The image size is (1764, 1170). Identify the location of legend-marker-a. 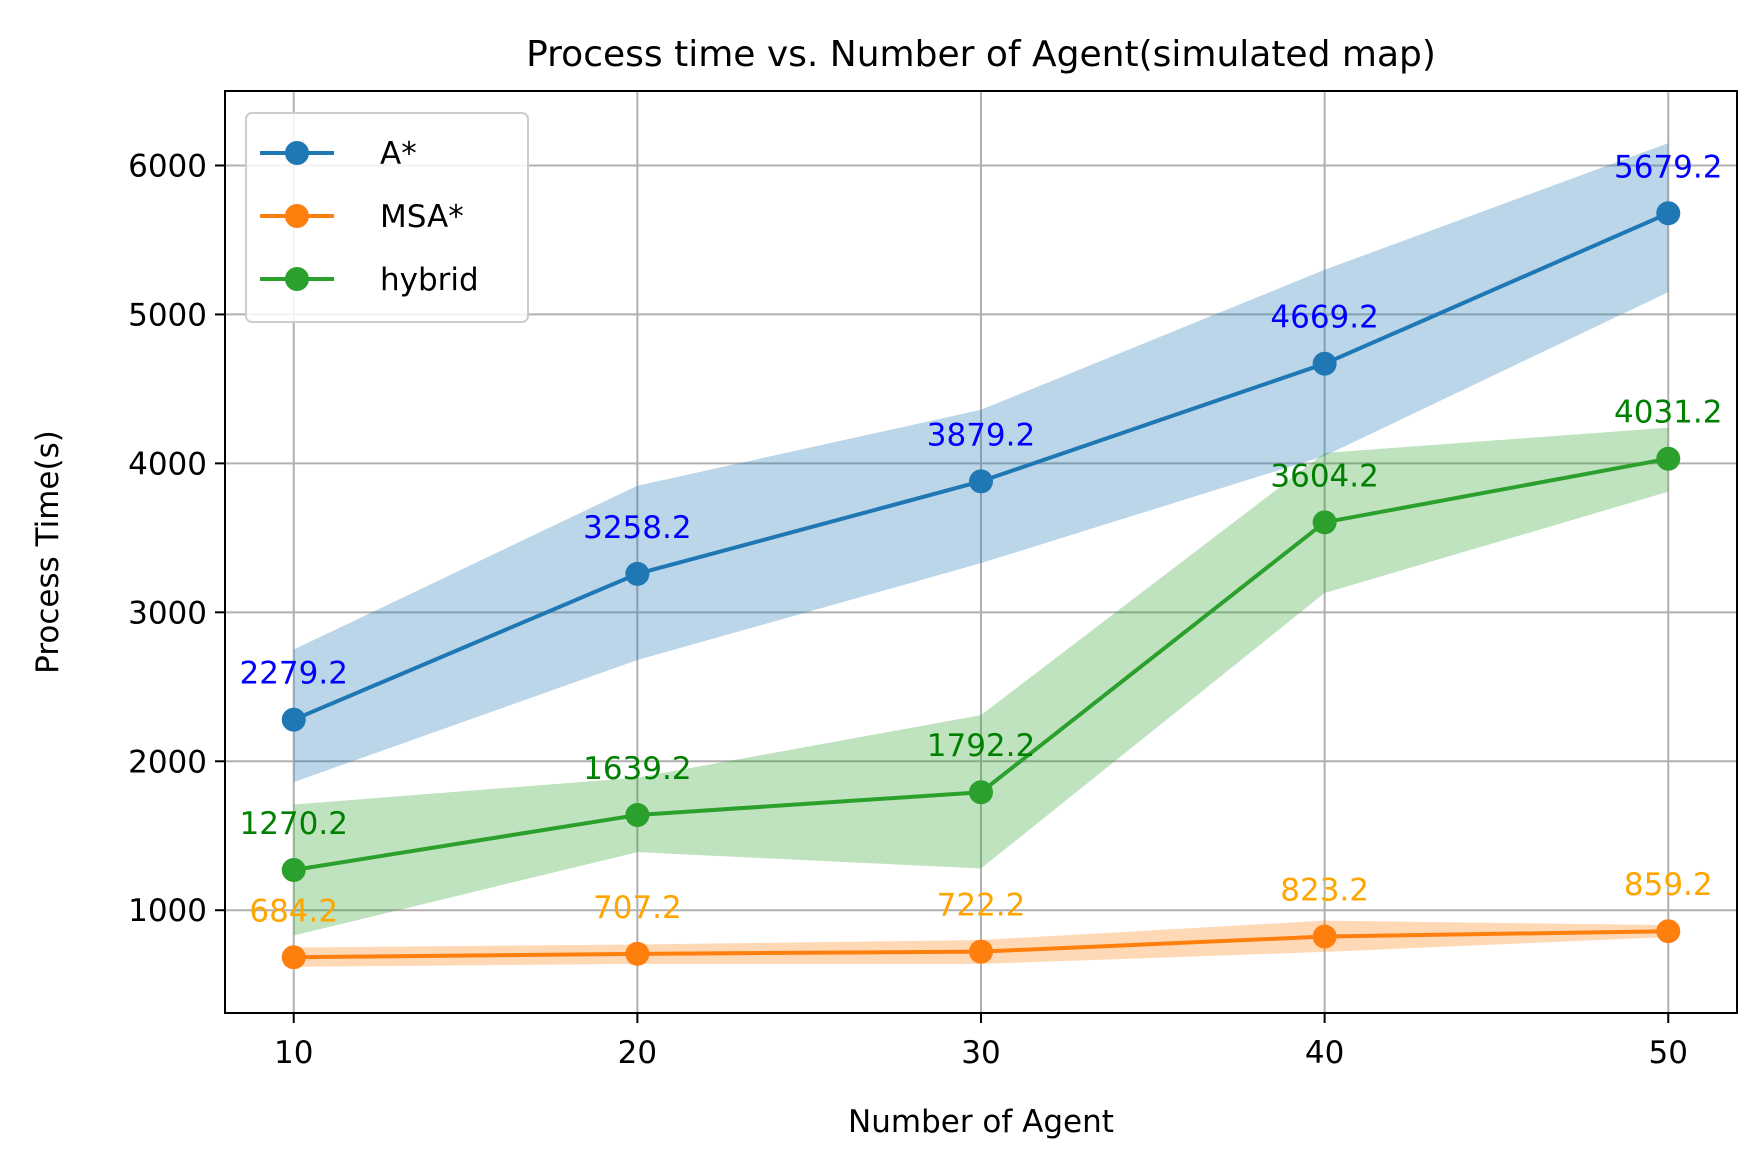
(297, 153).